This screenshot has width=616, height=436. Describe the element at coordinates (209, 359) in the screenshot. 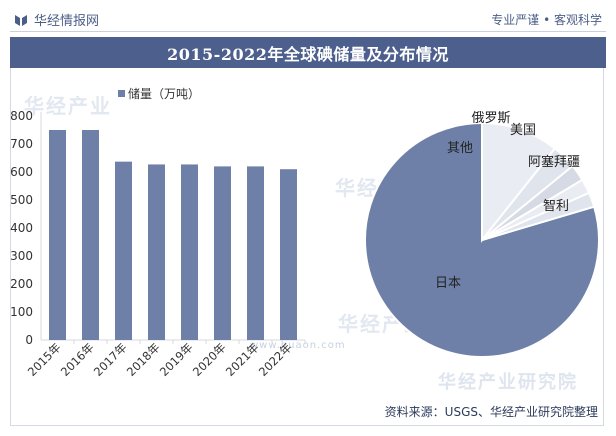

I see `x-tick-label: 2020年` at that location.